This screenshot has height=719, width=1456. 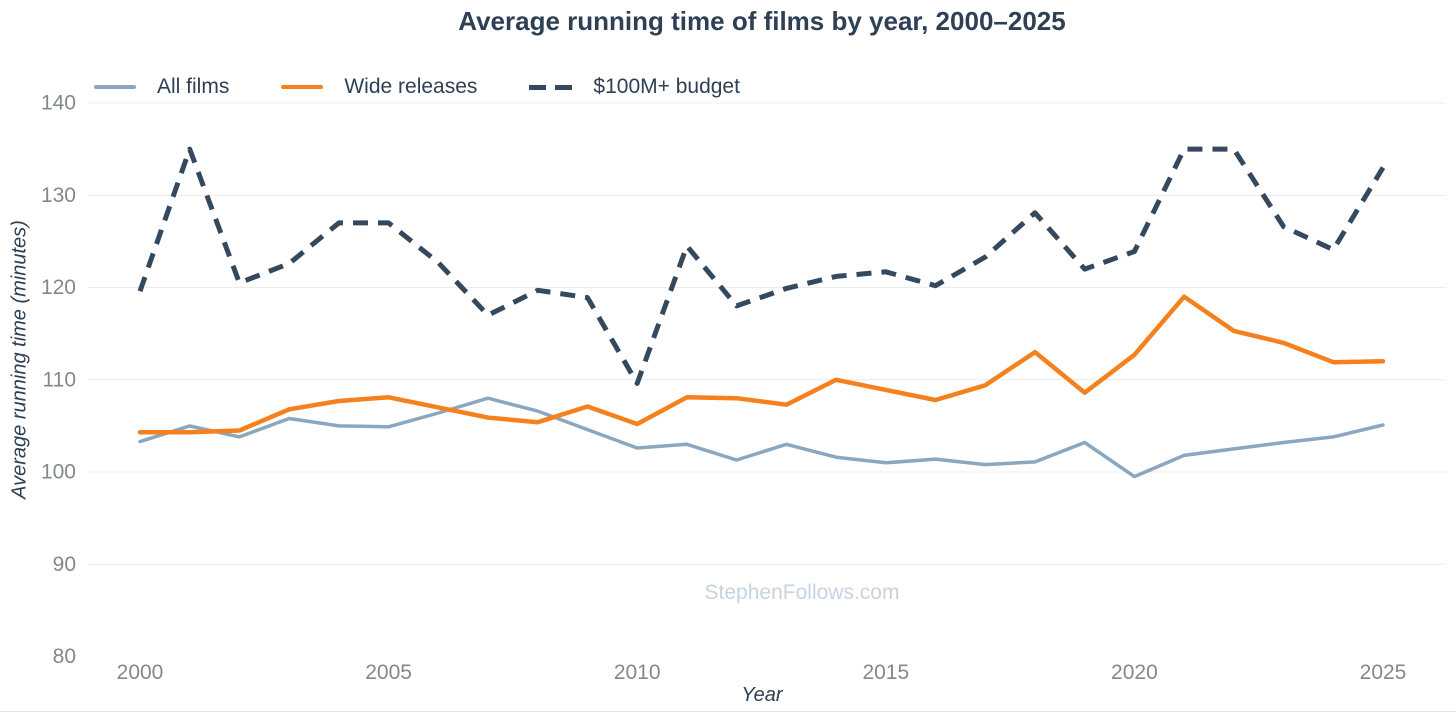 I want to click on y-tick-label-130: 130, so click(x=58, y=195).